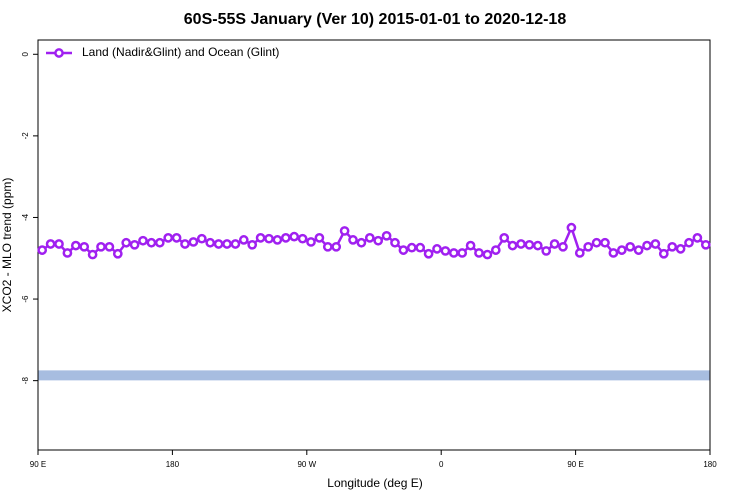 The height and width of the screenshot is (500, 750). I want to click on legend-label: Land (Nadir&Glint) and Ocean (Glint), so click(180, 52).